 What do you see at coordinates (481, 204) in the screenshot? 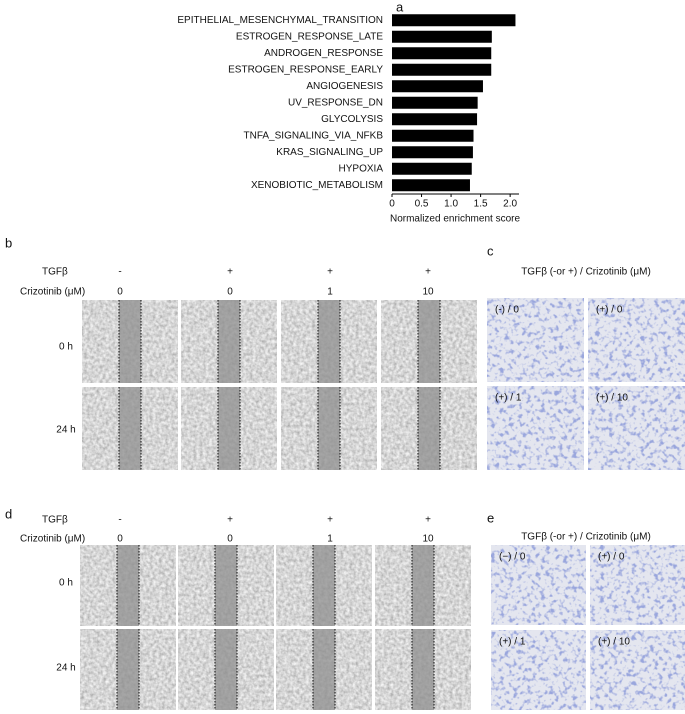
I see `x-tick-label: 1.5` at bounding box center [481, 204].